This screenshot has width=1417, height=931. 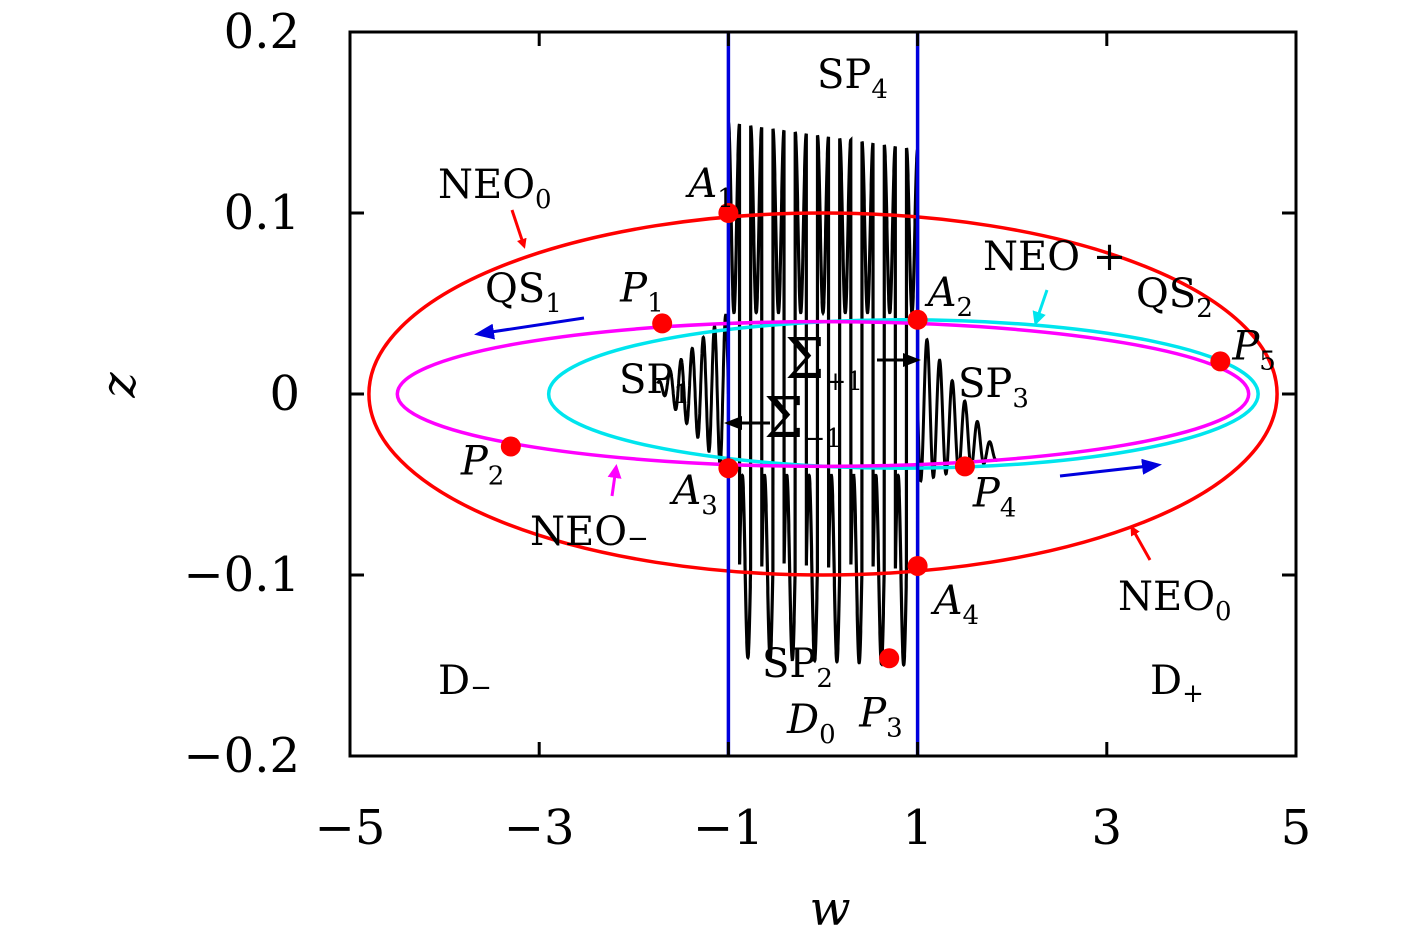 What do you see at coordinates (803, 420) in the screenshot?
I see `sigma-minus-label: Σ−1` at bounding box center [803, 420].